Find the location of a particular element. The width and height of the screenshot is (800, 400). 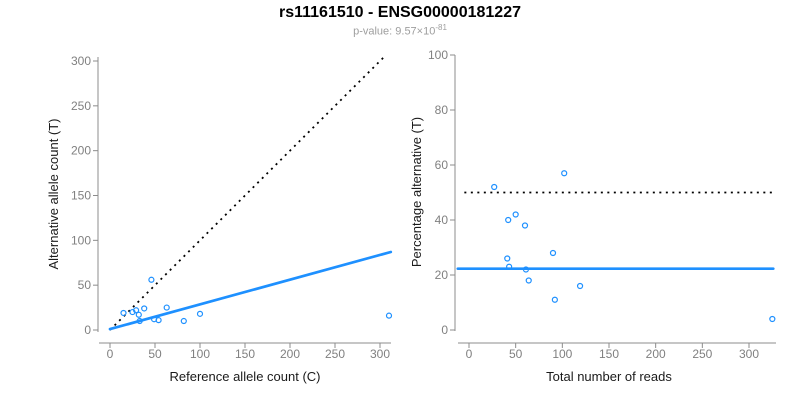

x-axis-title: Reference allele count (C) is located at coordinates (244, 376).